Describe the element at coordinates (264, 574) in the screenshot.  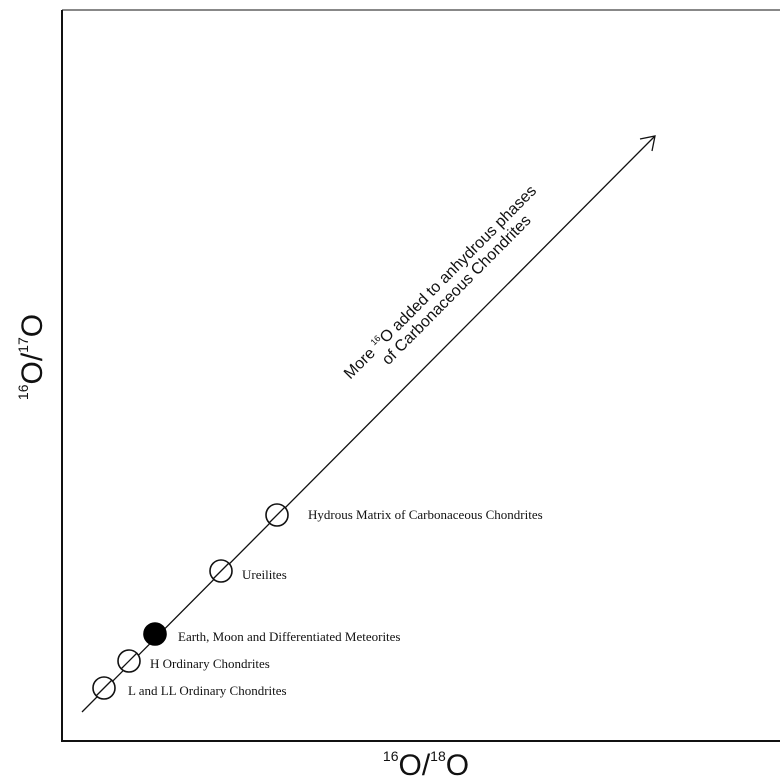
I see `point-label-ureilites: Ureilites` at that location.